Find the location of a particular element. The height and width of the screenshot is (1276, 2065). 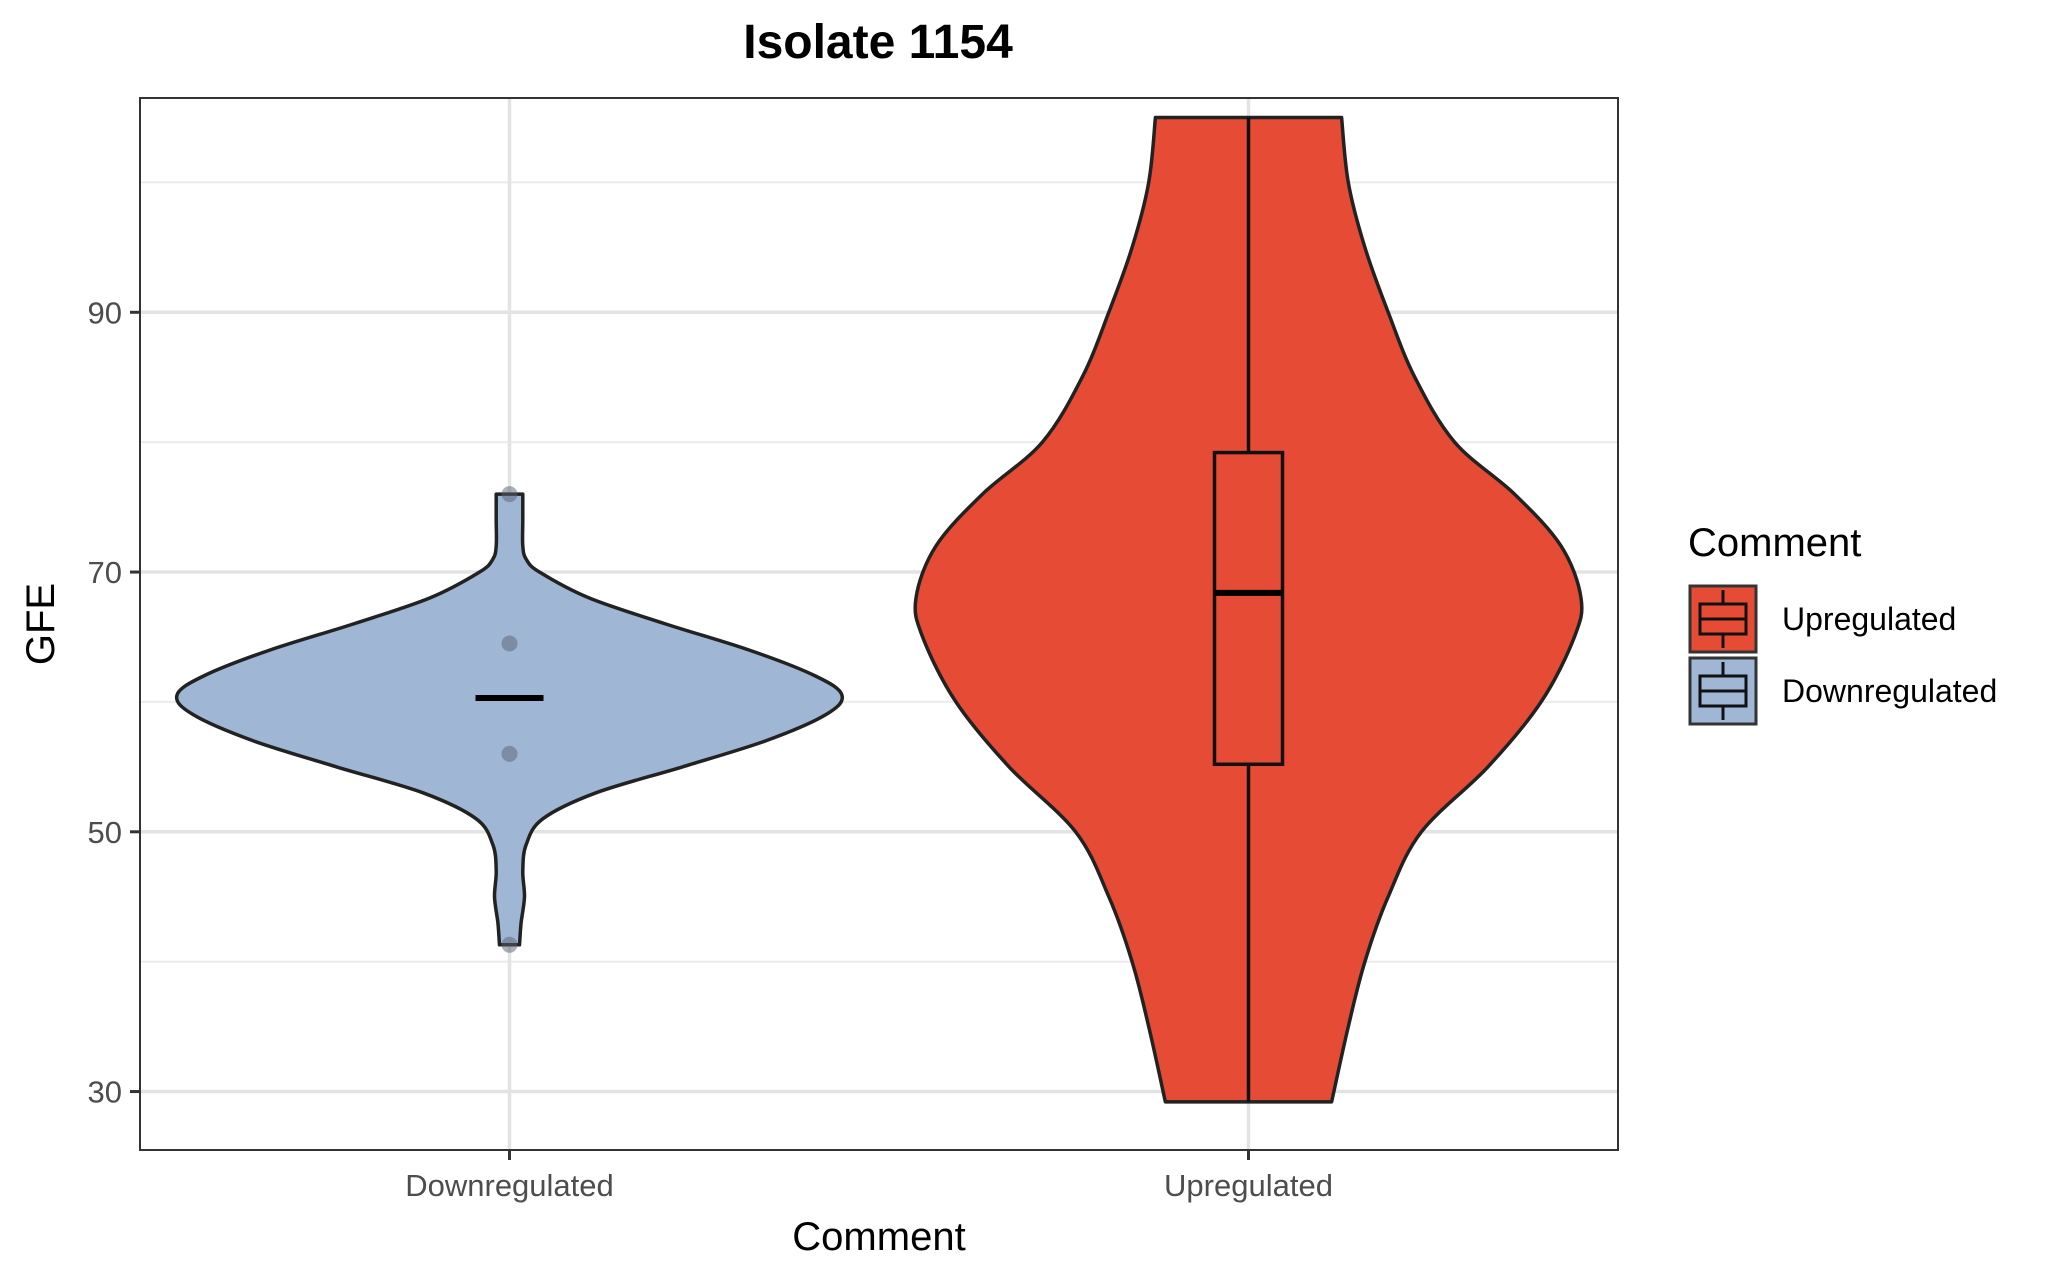

x-tick-label: Downregulated is located at coordinates (509, 1185).